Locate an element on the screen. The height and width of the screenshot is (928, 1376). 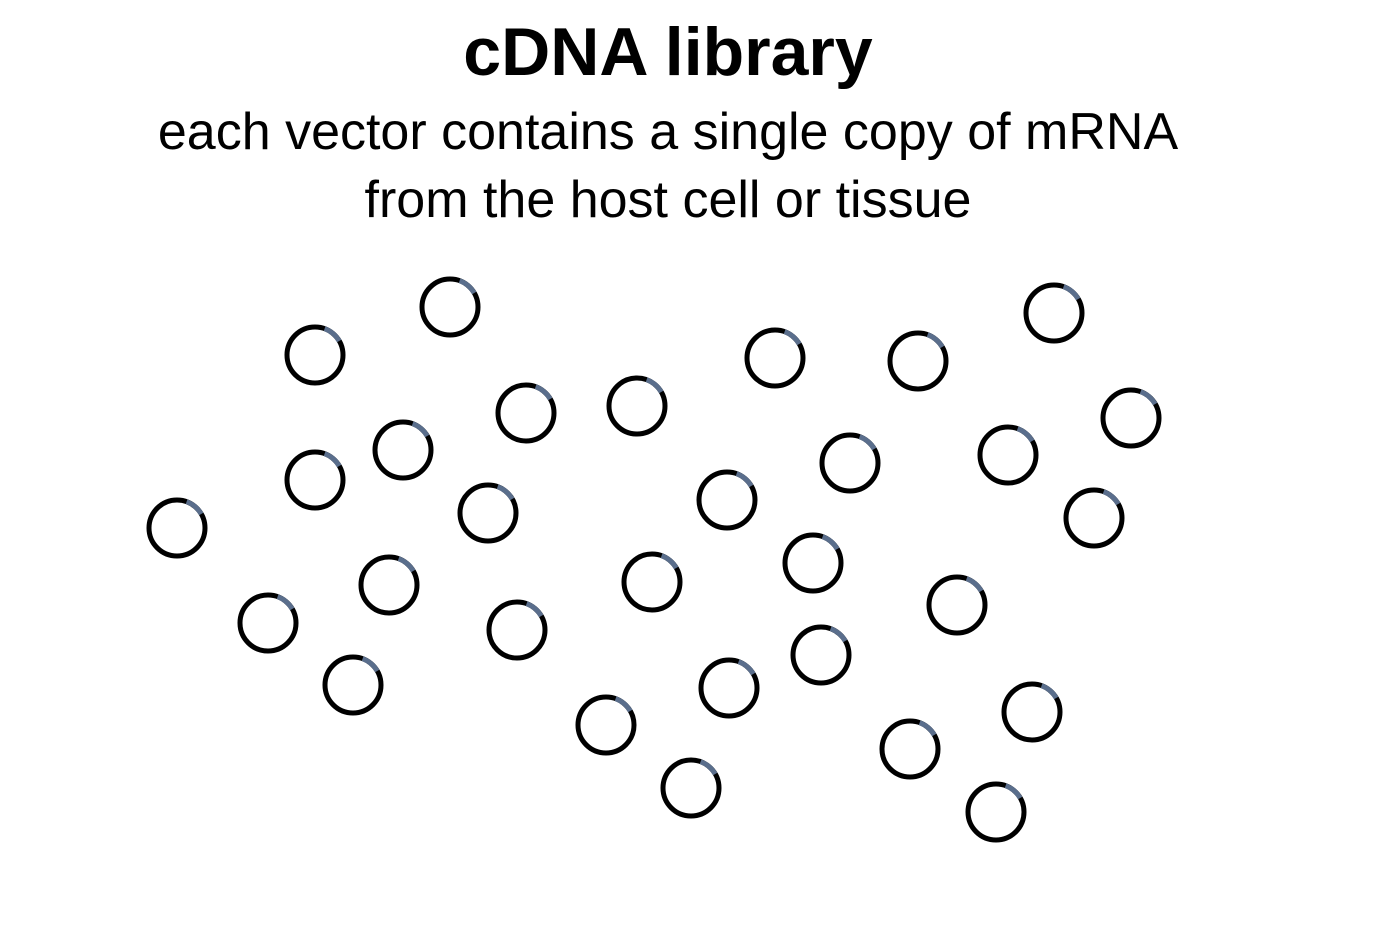
slide-title: cDNA library is located at coordinates (668, 52).